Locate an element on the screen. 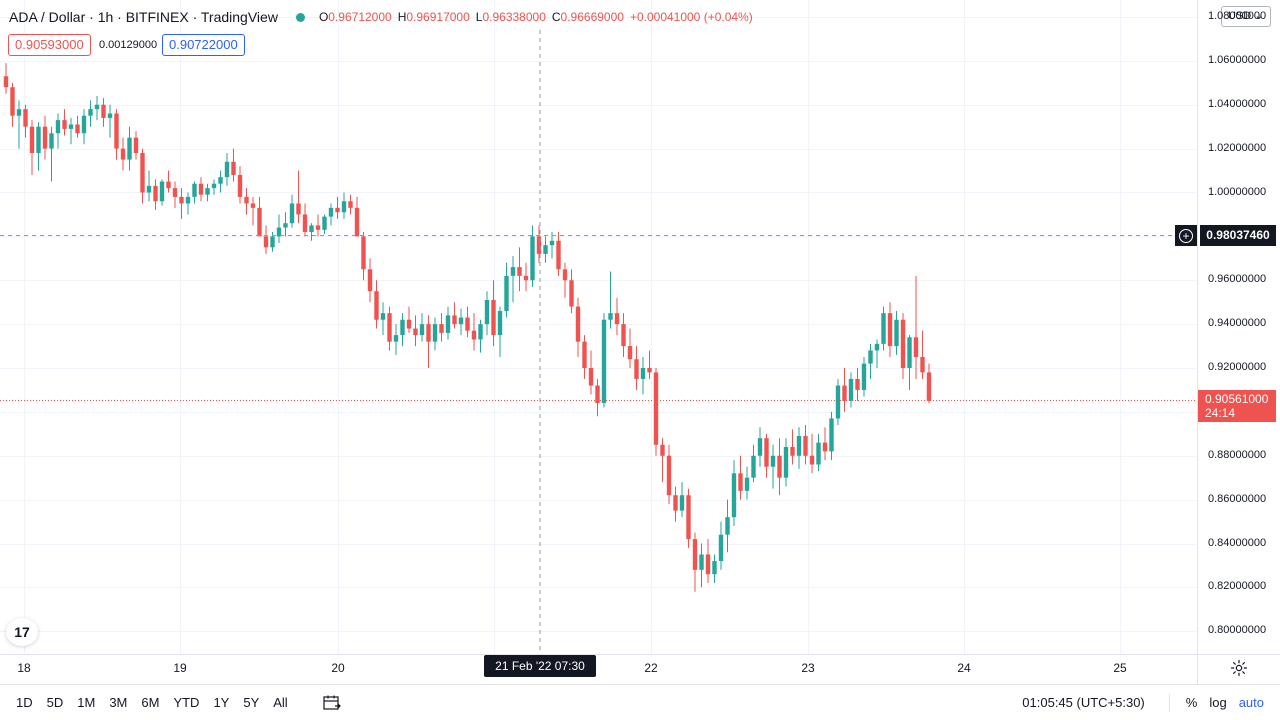  close-label: C is located at coordinates (556, 17).